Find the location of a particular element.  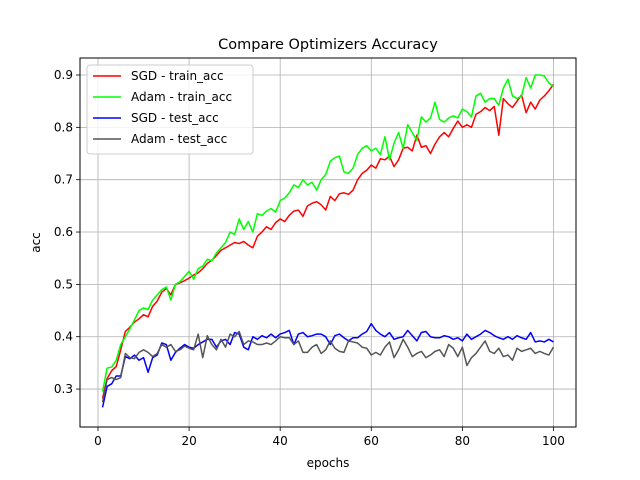

legend-box is located at coordinates (170, 109).